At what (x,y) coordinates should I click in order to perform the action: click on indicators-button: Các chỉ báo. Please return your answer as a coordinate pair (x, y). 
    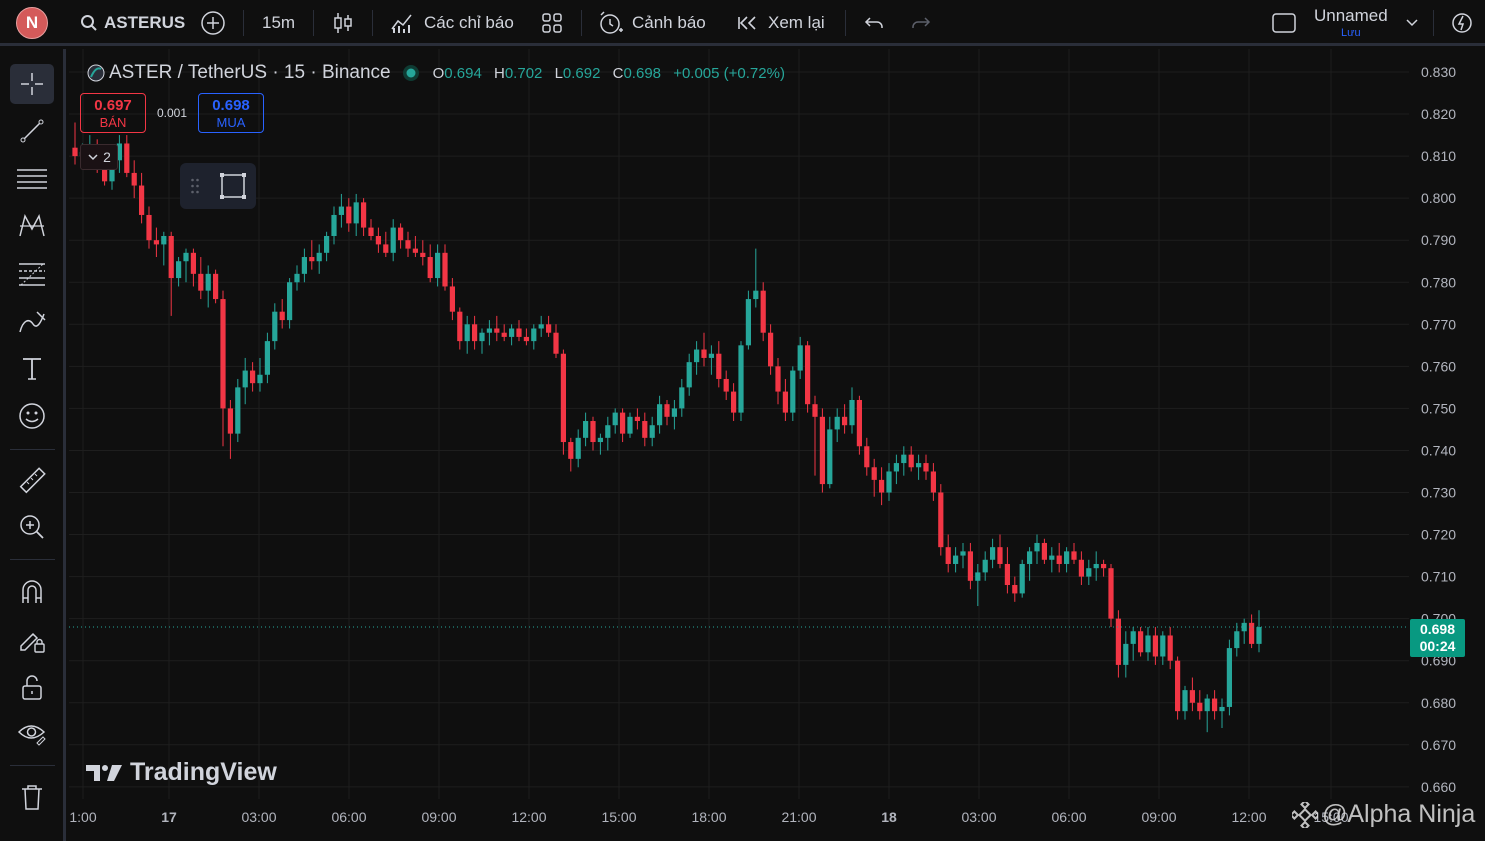
    Looking at the image, I should click on (452, 23).